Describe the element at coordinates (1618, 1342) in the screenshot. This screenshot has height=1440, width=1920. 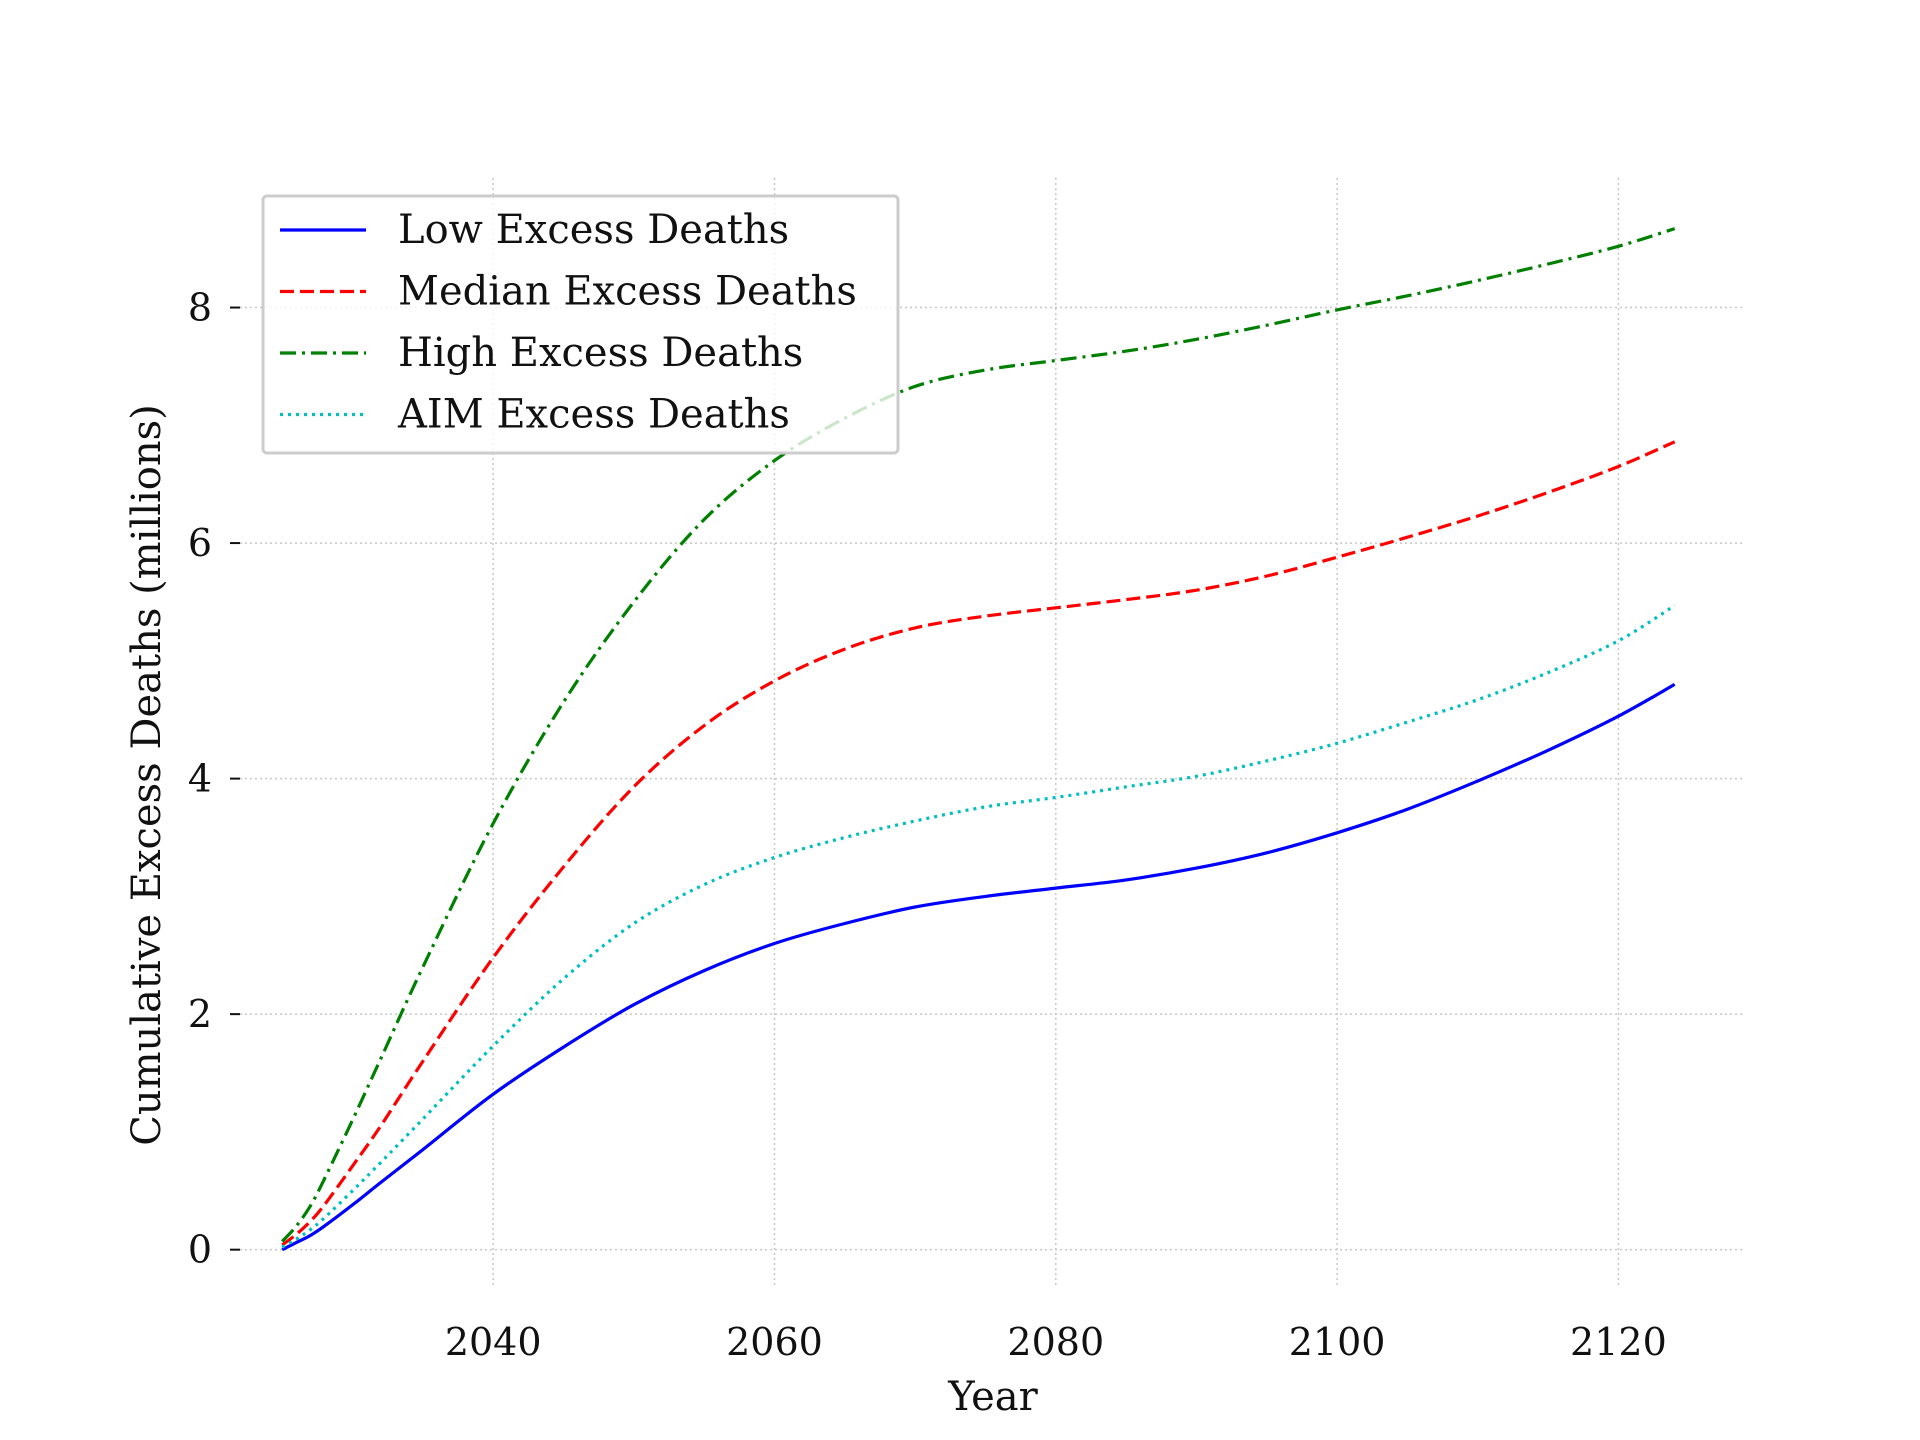
I see `x-tick-label: 2120` at that location.